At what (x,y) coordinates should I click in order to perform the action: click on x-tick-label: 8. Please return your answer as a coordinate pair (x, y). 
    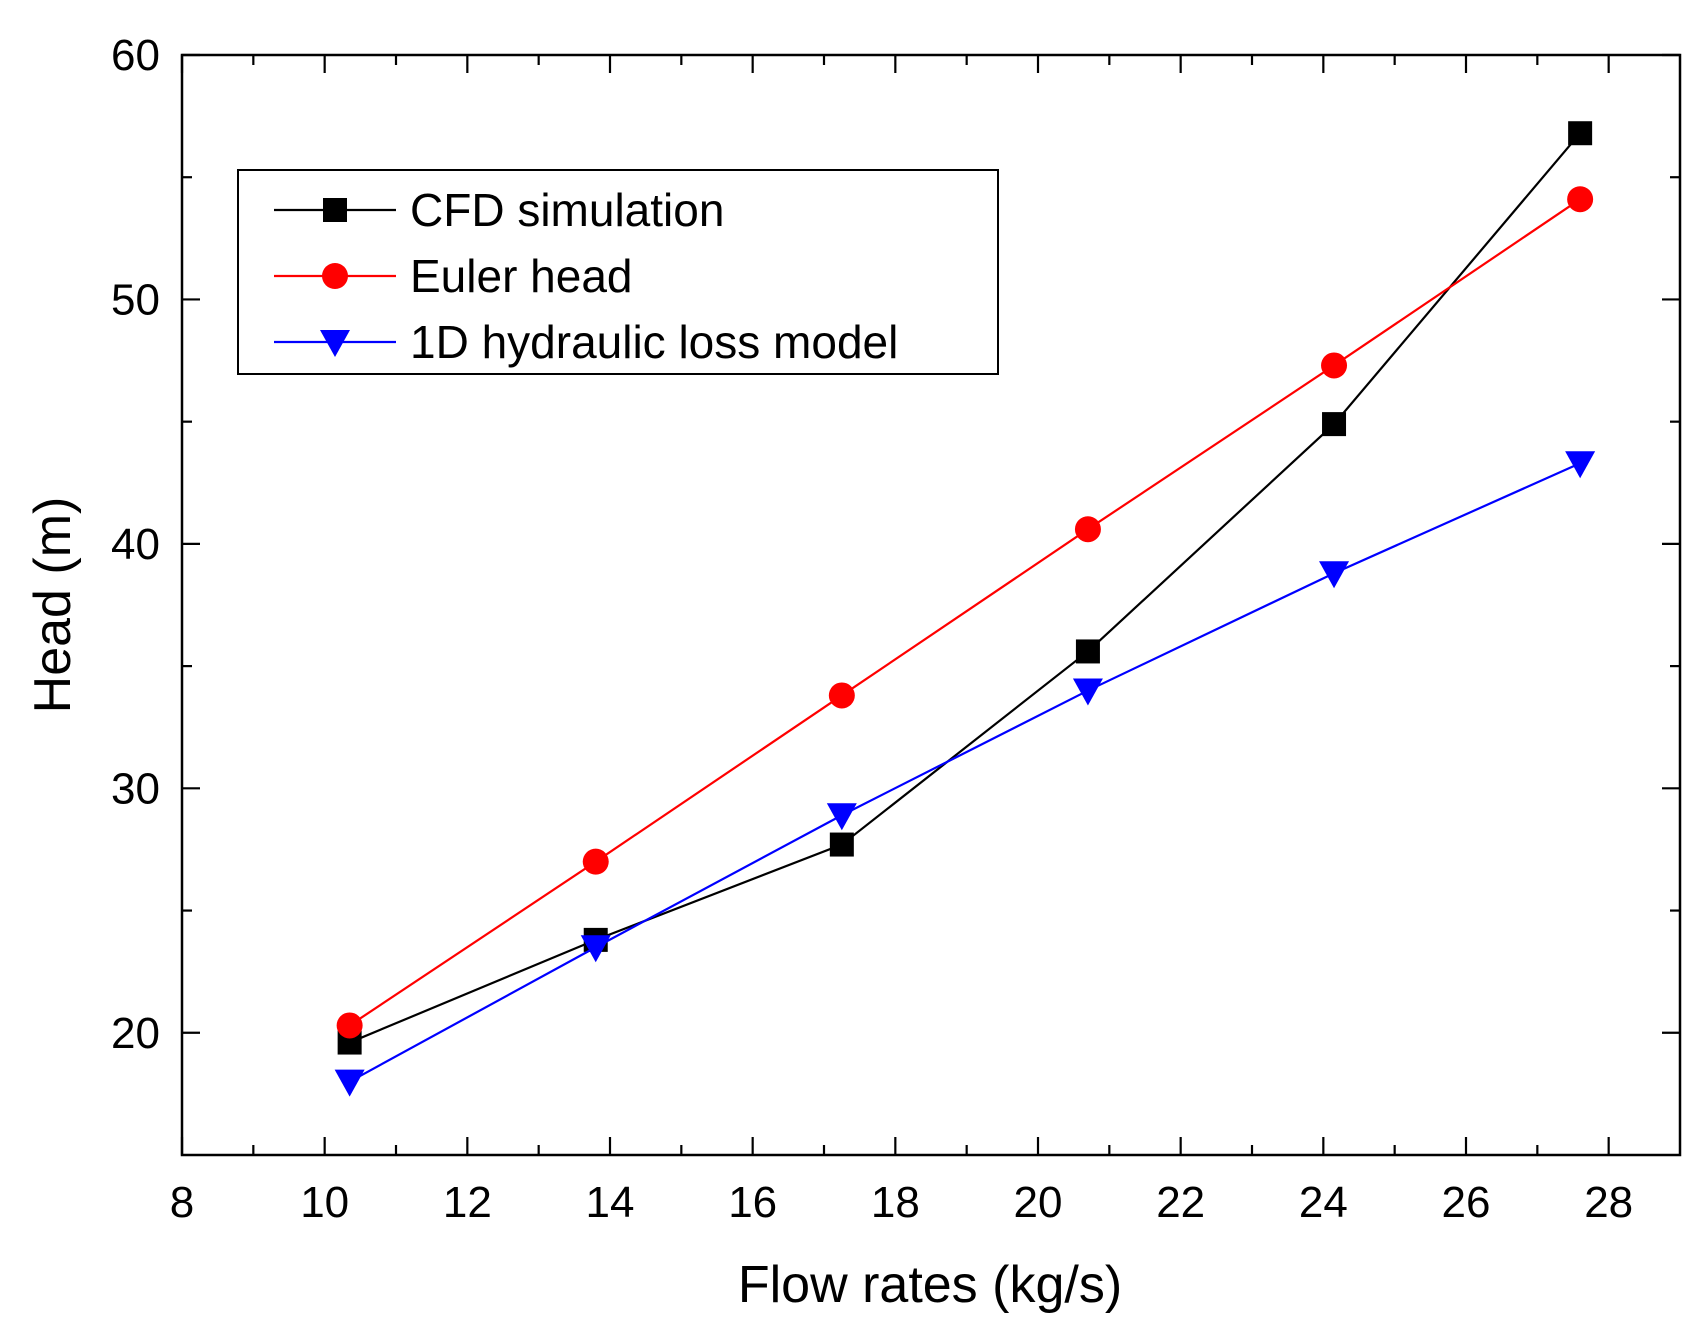
    Looking at the image, I should click on (182, 1202).